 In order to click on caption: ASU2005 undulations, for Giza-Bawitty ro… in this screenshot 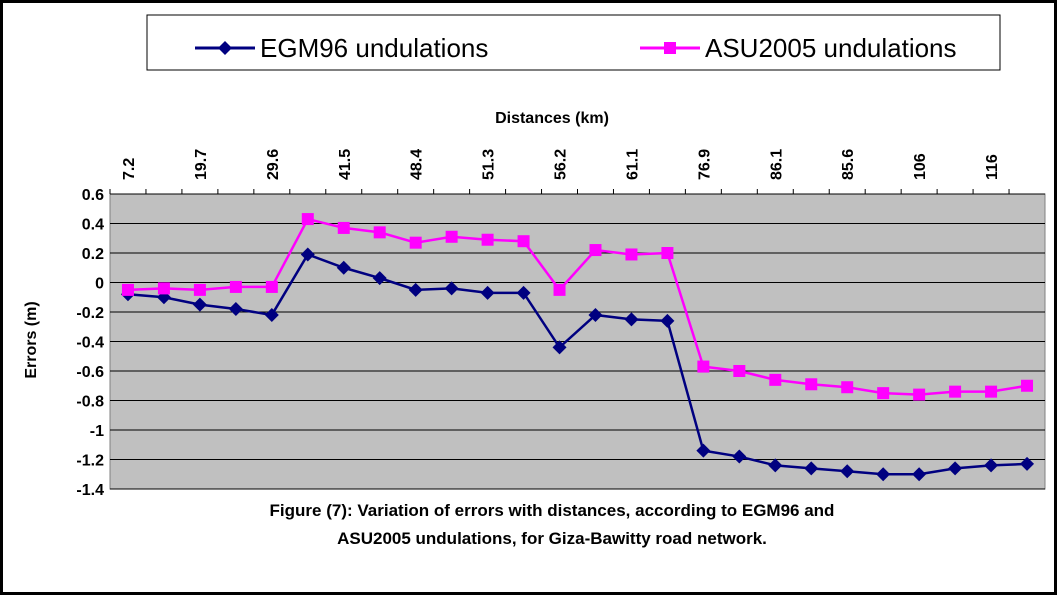, I will do `click(552, 538)`.